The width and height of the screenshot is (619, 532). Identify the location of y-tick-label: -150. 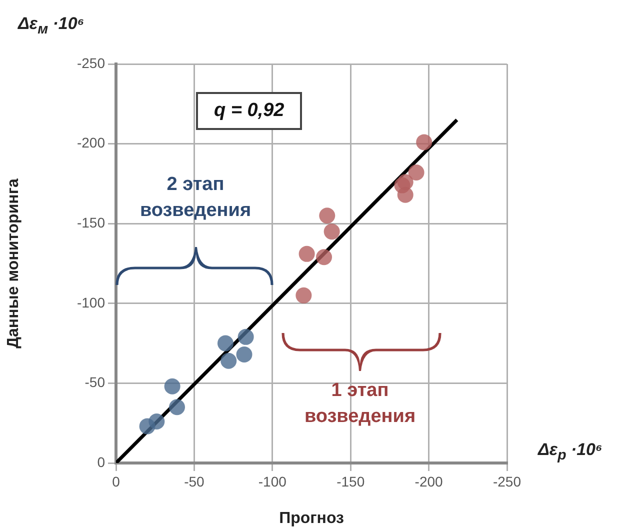
(91, 222).